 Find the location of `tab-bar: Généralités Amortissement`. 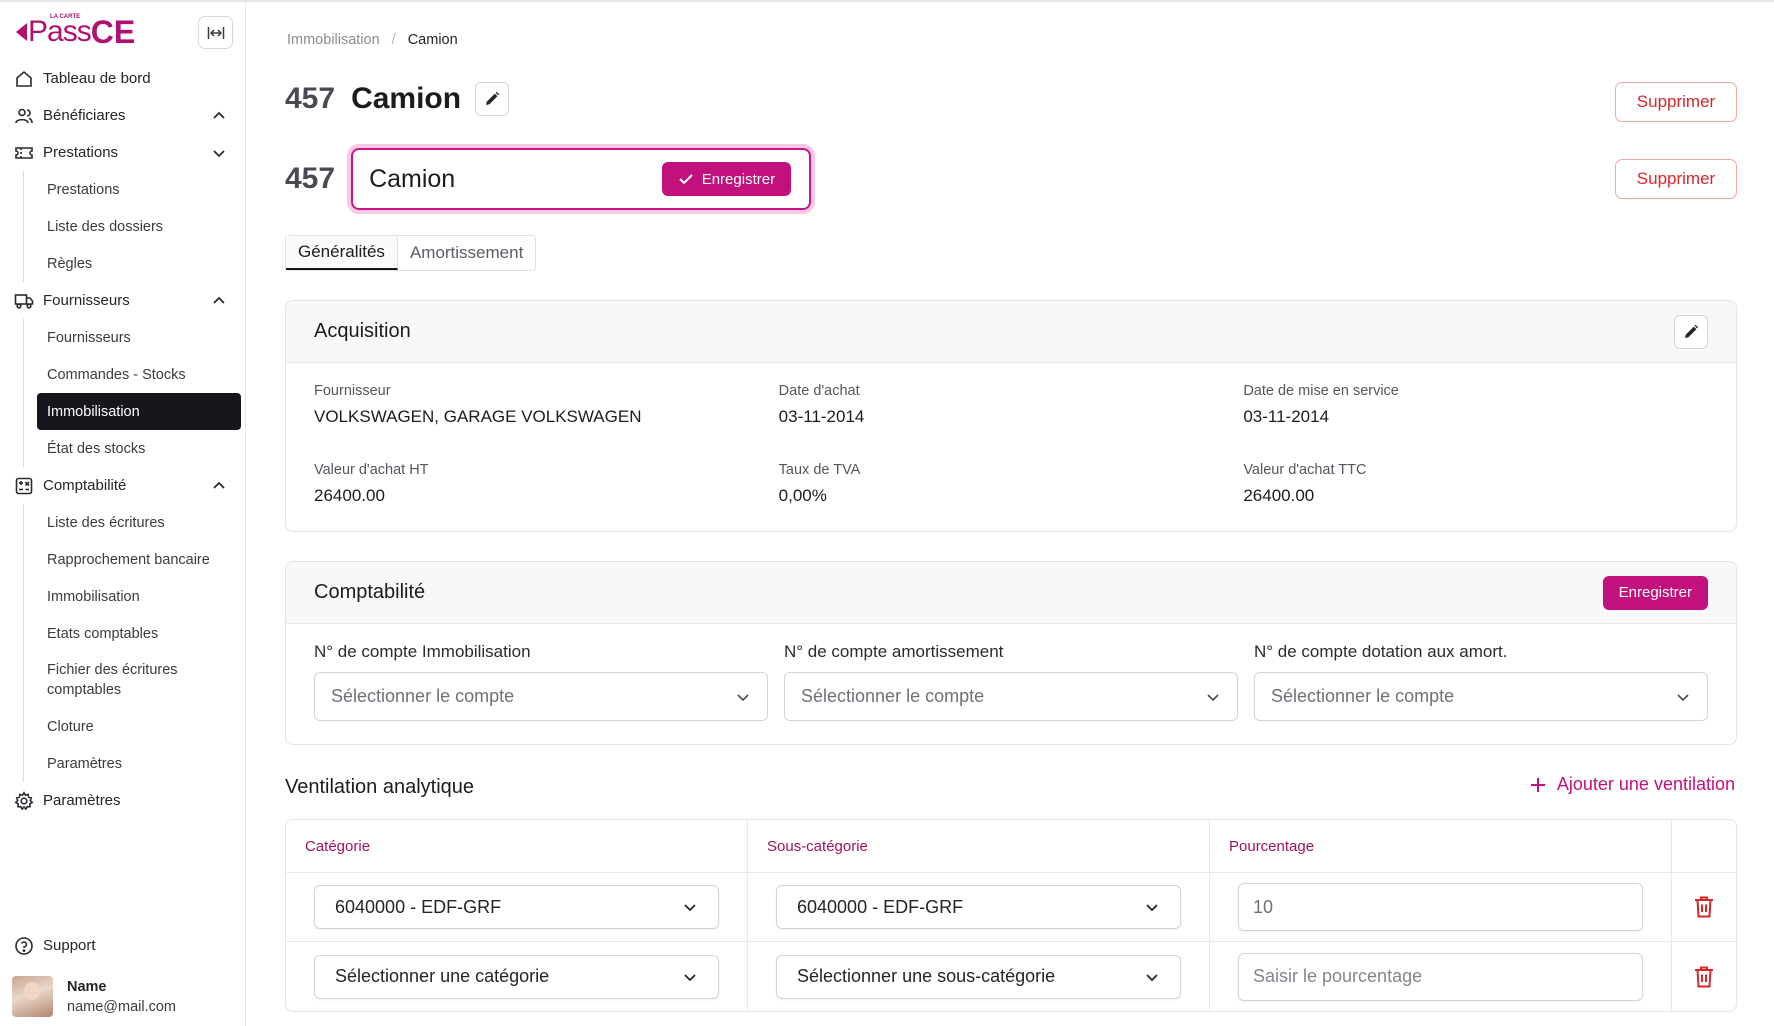

tab-bar: Généralités Amortissement is located at coordinates (411, 253).